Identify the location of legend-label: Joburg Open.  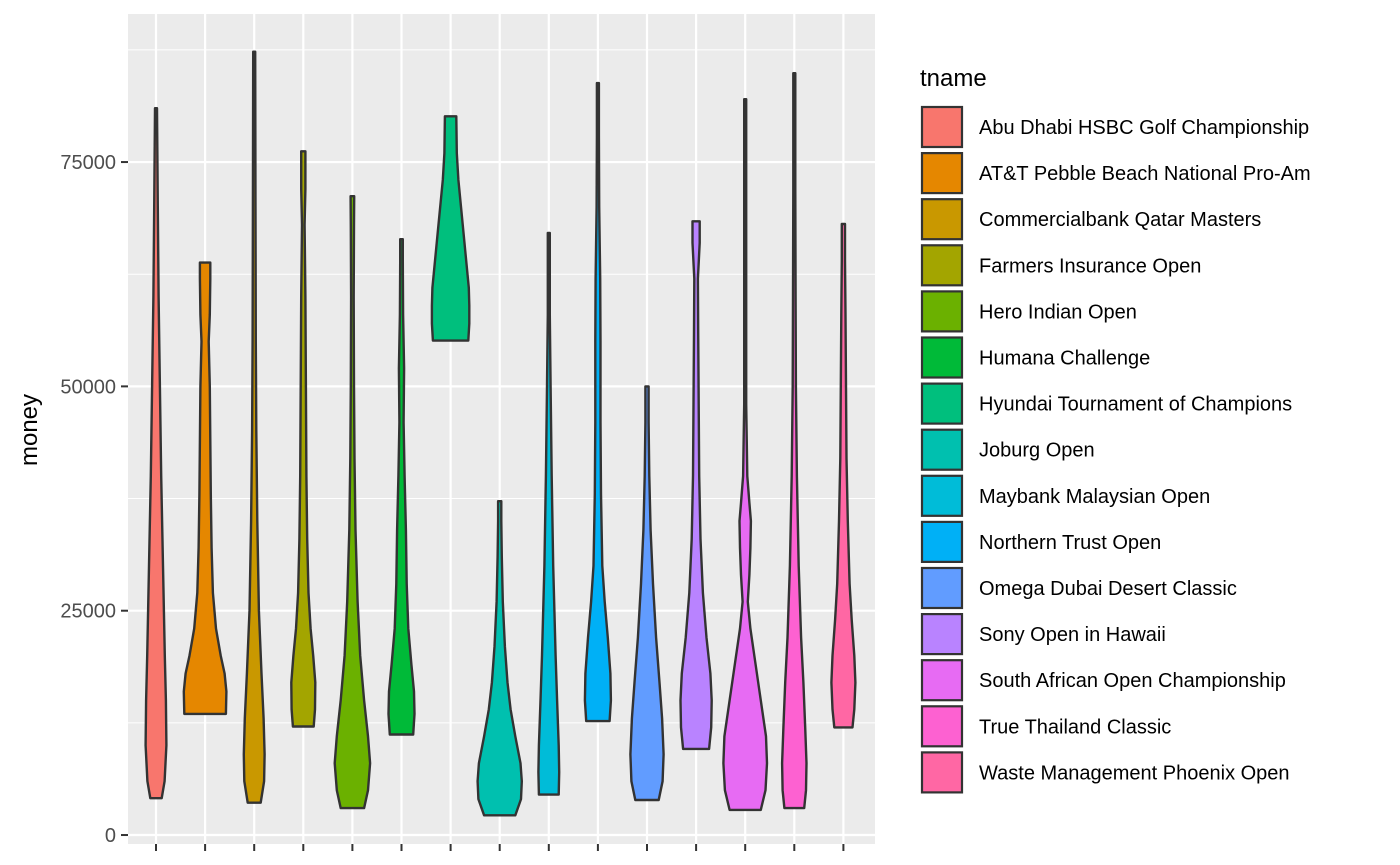
(1037, 451).